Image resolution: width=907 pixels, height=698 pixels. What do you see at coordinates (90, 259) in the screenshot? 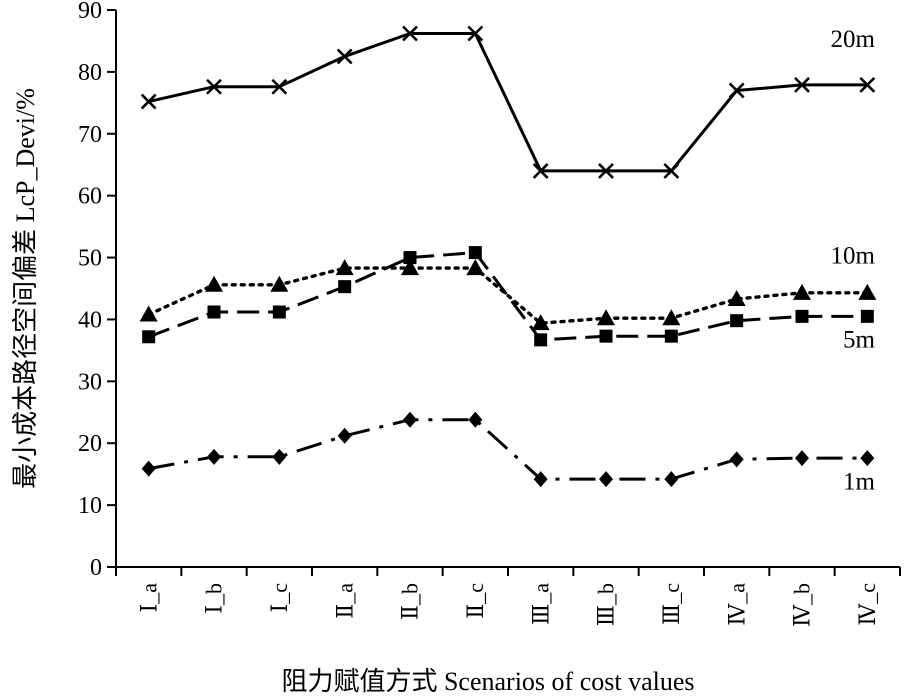
I see `y-tick-label: 50` at bounding box center [90, 259].